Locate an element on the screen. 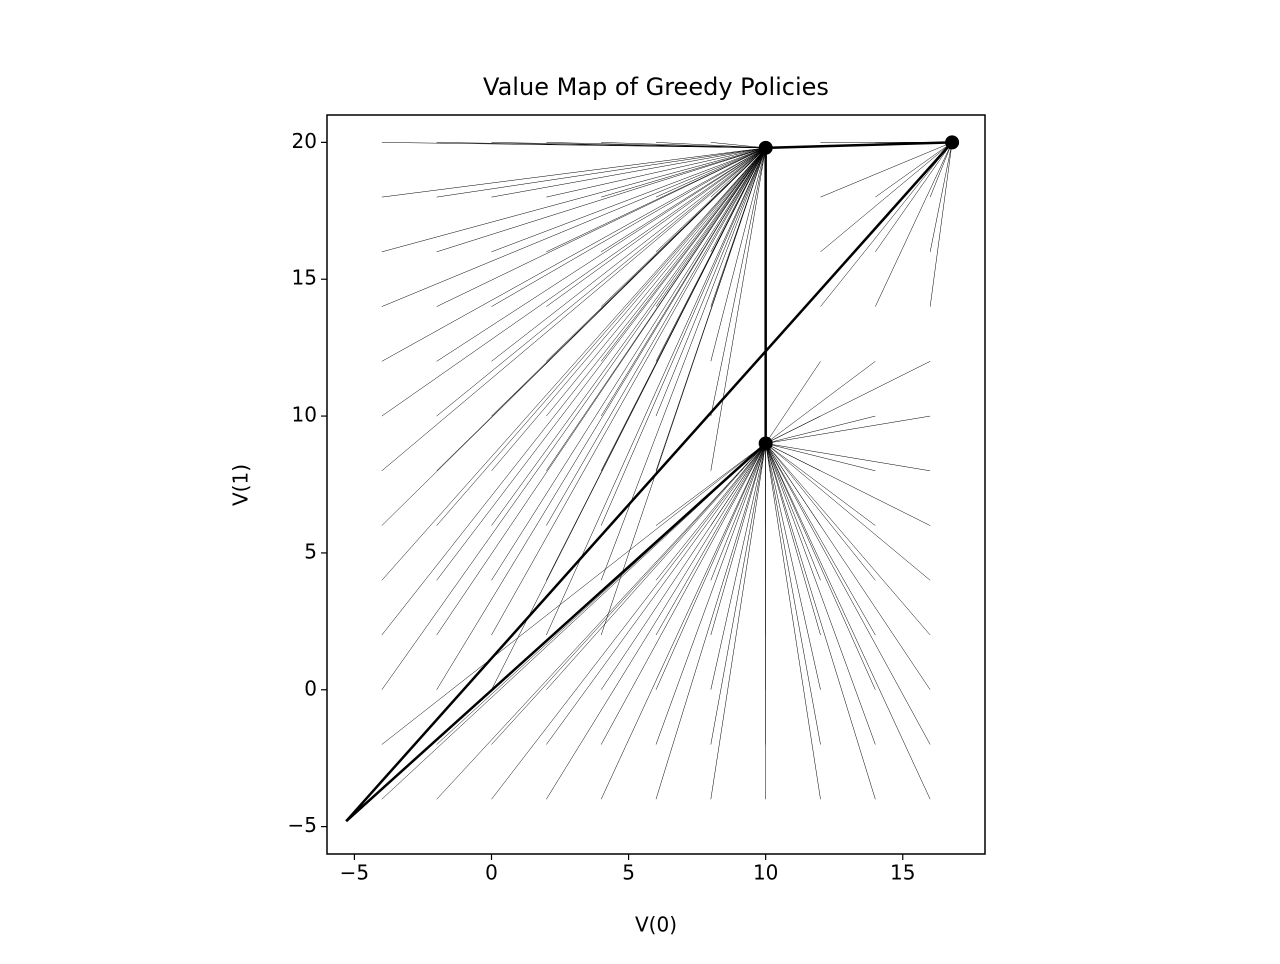  x-tick-label: 0 is located at coordinates (491, 873).